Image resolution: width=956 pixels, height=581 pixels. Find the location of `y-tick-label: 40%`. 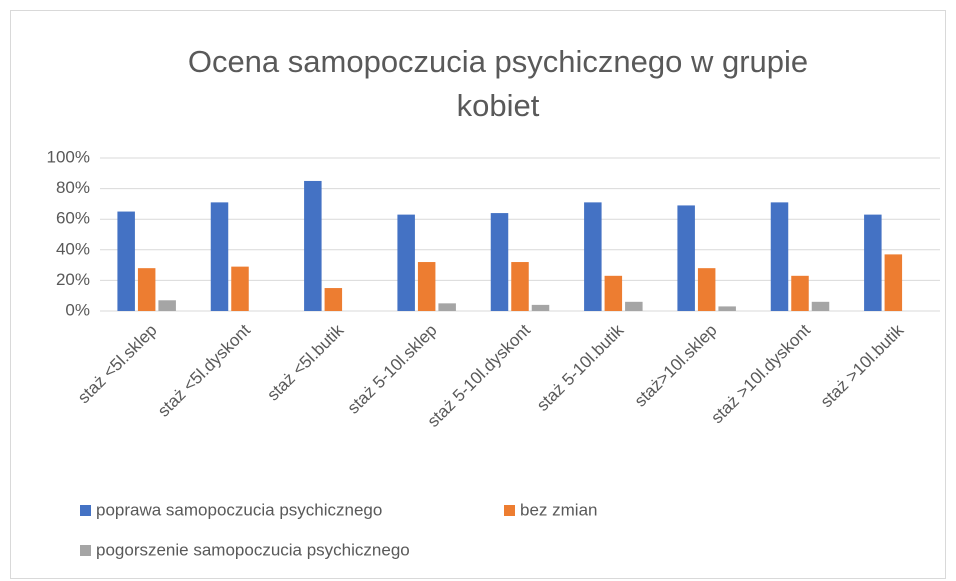

y-tick-label: 40% is located at coordinates (73, 248).